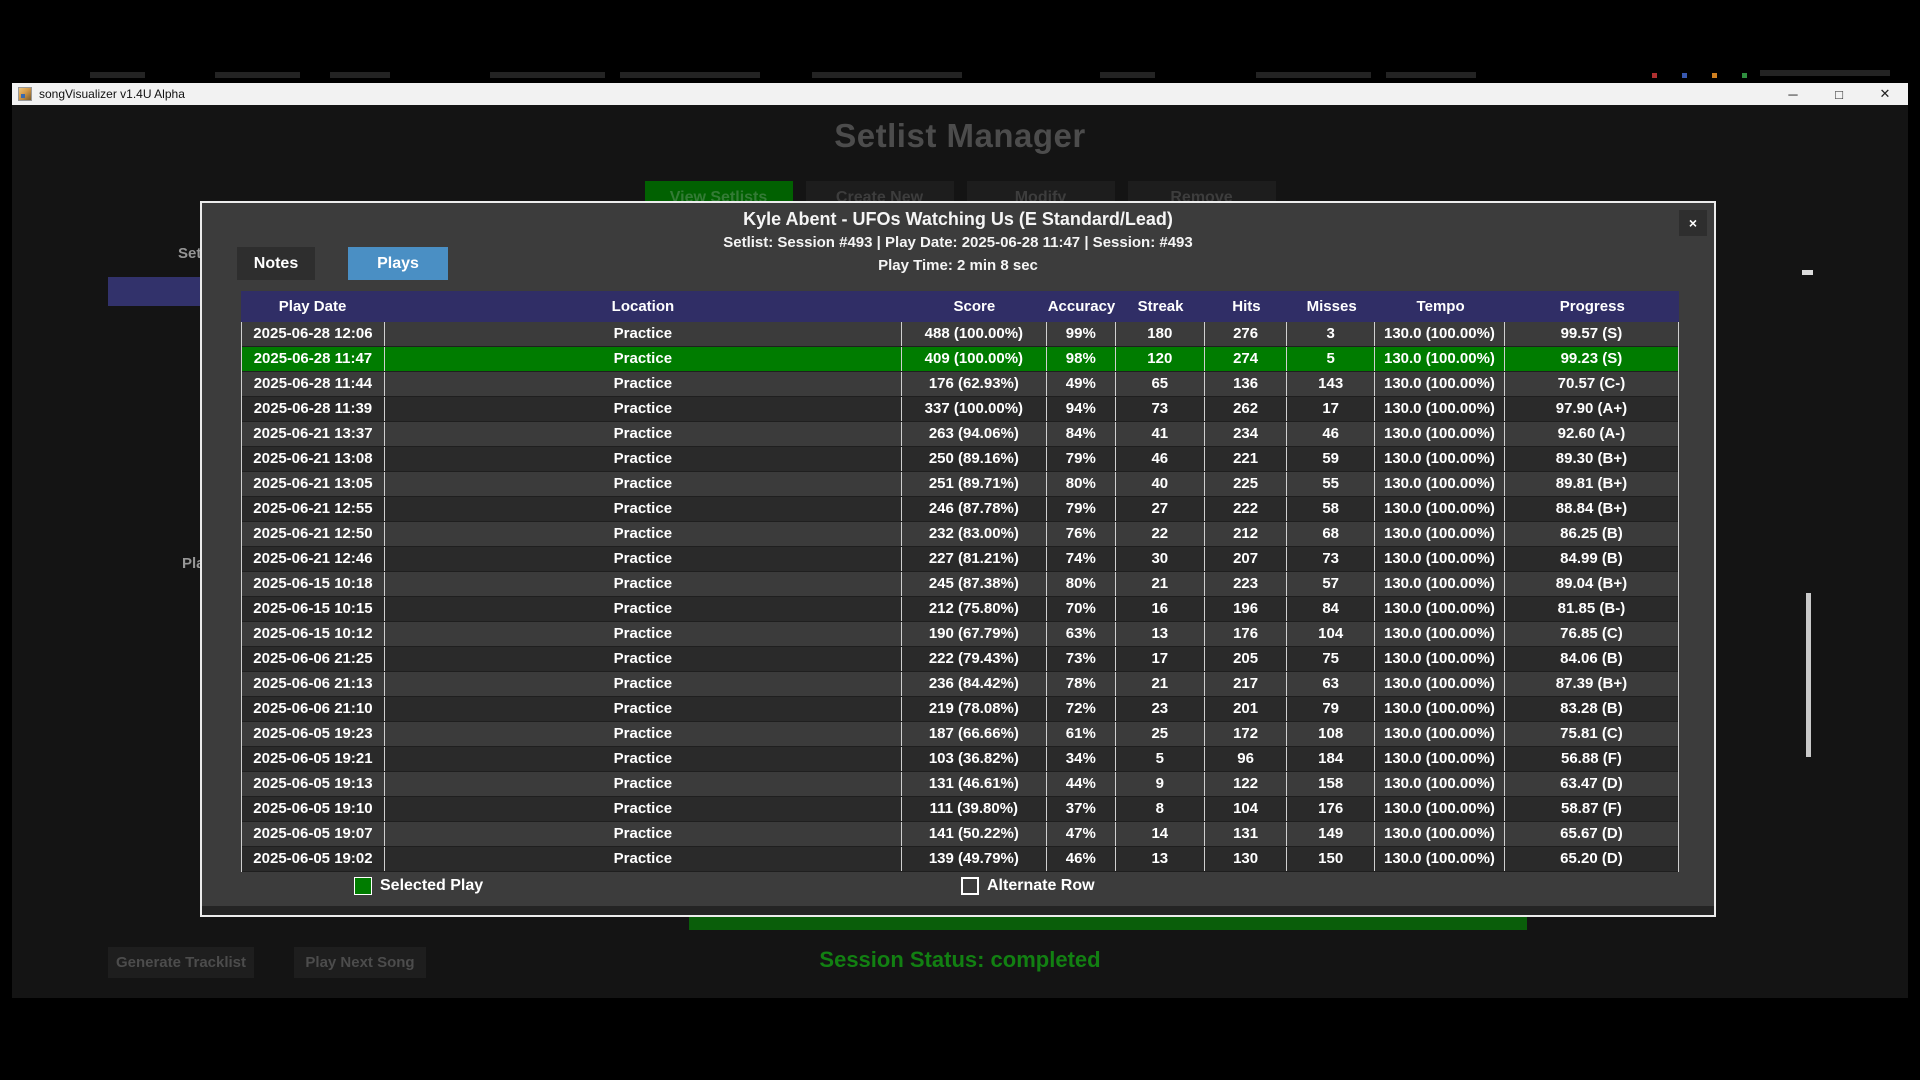  Describe the element at coordinates (1246, 759) in the screenshot. I see `table-cell: 96` at that location.